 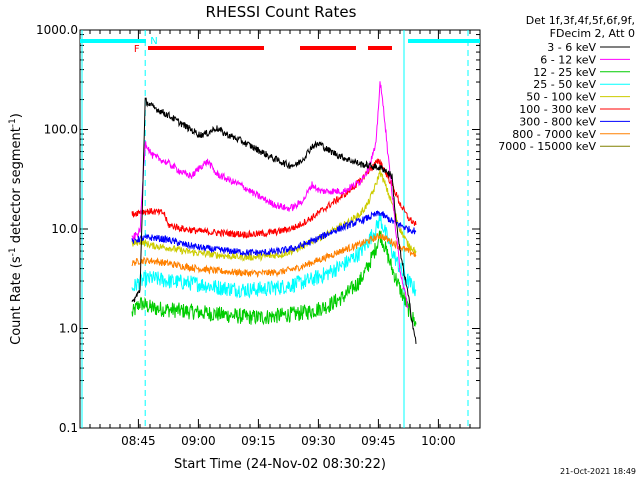 I want to click on legend-label: 800 - 7000 keV, so click(x=554, y=134).